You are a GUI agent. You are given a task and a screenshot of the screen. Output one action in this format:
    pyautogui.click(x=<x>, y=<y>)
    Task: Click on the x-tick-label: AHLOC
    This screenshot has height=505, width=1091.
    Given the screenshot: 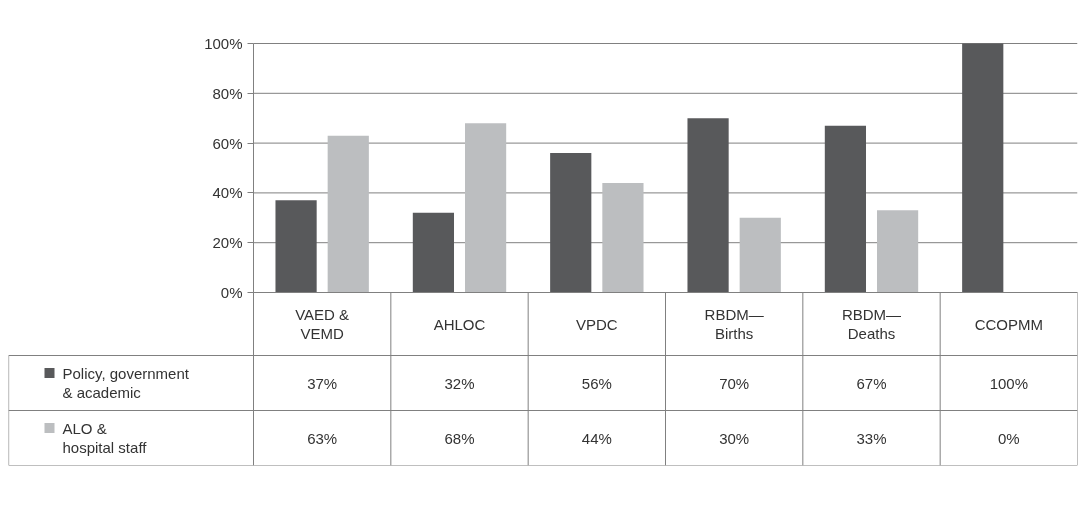 What is the action you would take?
    pyautogui.click(x=459, y=324)
    